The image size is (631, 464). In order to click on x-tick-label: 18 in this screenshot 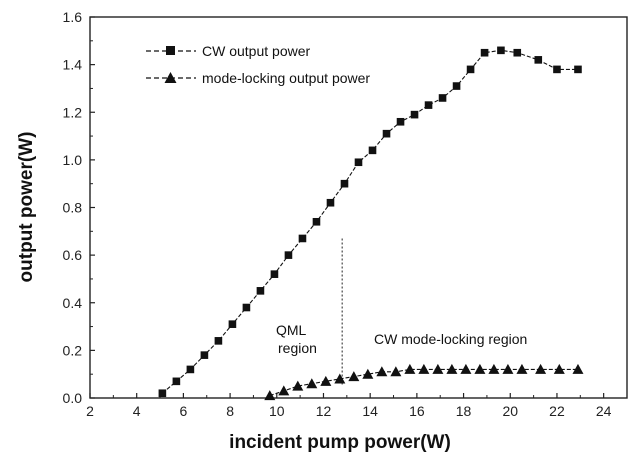, I will do `click(464, 411)`.